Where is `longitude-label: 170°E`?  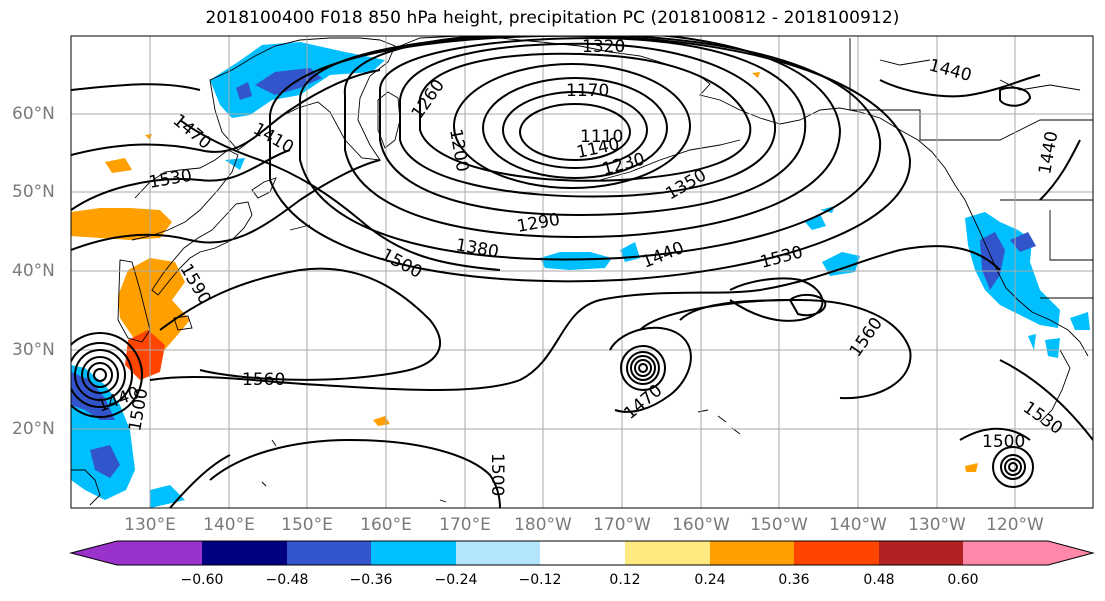
longitude-label: 170°E is located at coordinates (465, 525).